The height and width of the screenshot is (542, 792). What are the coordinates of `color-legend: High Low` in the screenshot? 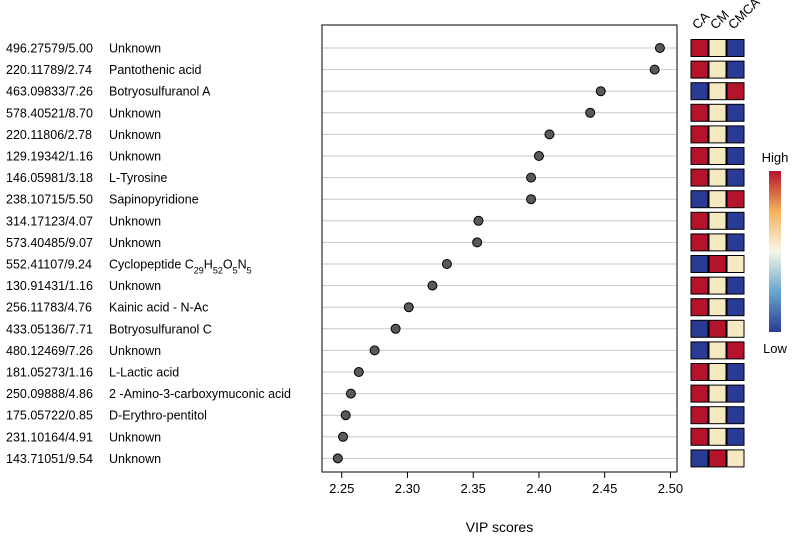 It's located at (775, 253).